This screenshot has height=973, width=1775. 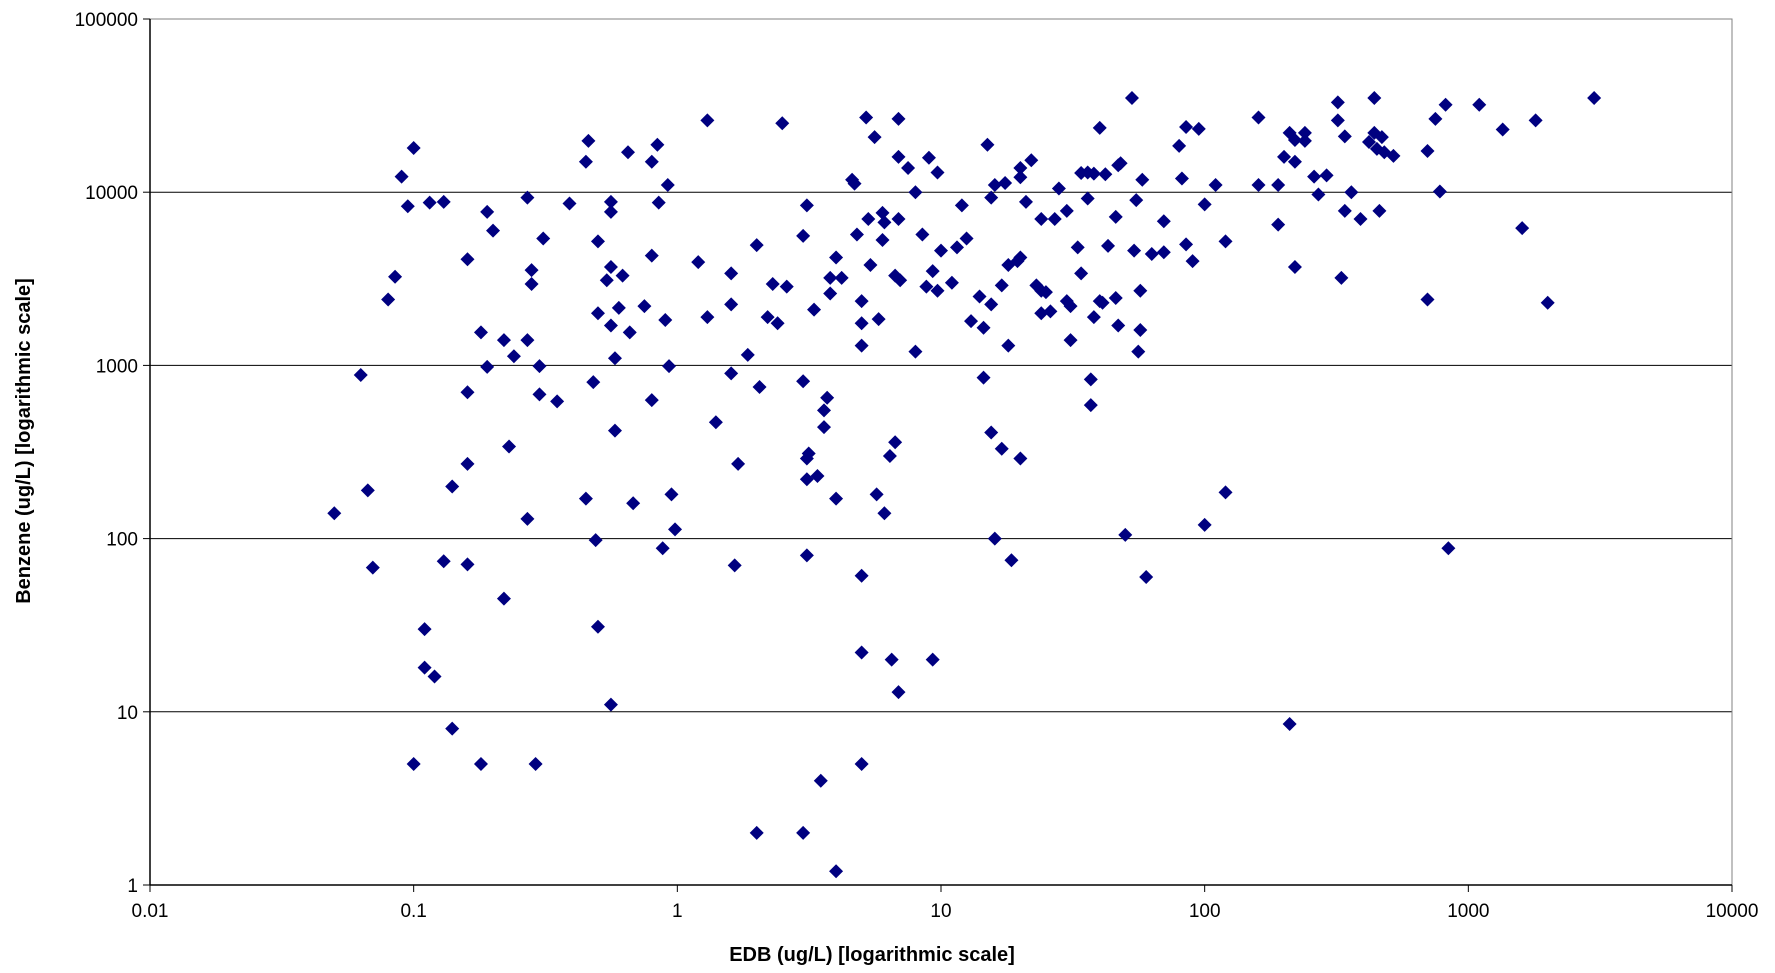 I want to click on x-tick-label: 1, so click(x=677, y=911).